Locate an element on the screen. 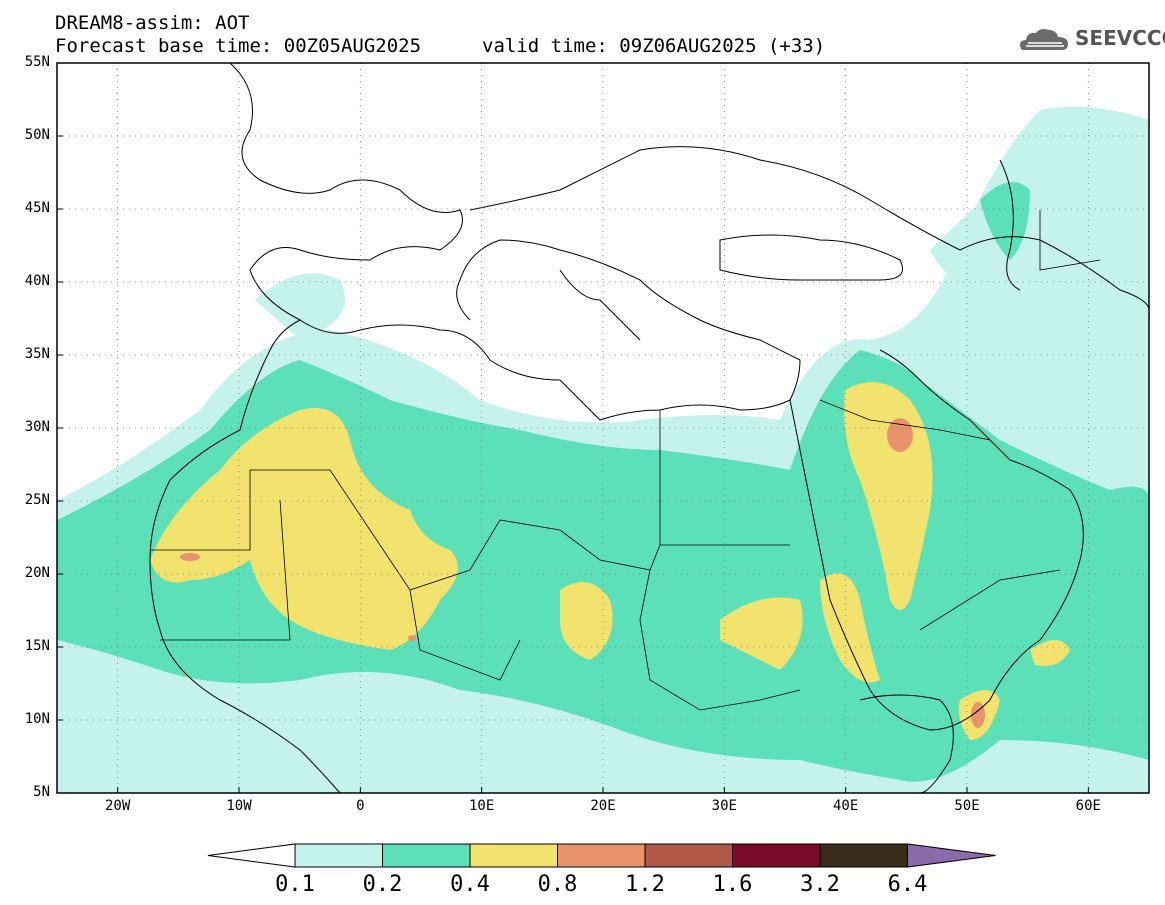 This screenshot has width=1165, height=905. lon-label-60E: 60E is located at coordinates (1088, 806).